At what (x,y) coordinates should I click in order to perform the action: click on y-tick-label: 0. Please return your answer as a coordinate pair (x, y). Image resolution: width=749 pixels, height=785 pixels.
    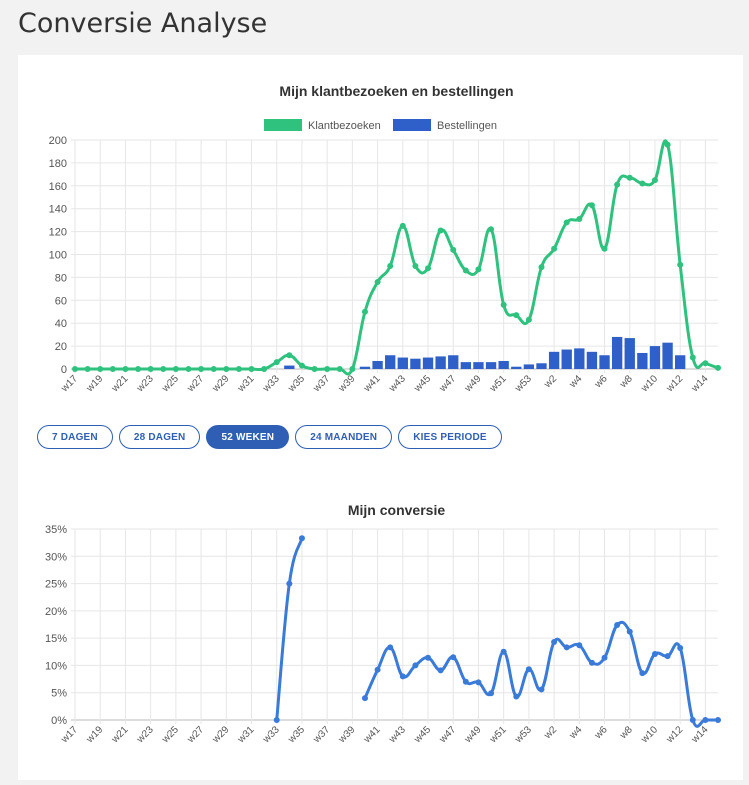
    Looking at the image, I should click on (64, 370).